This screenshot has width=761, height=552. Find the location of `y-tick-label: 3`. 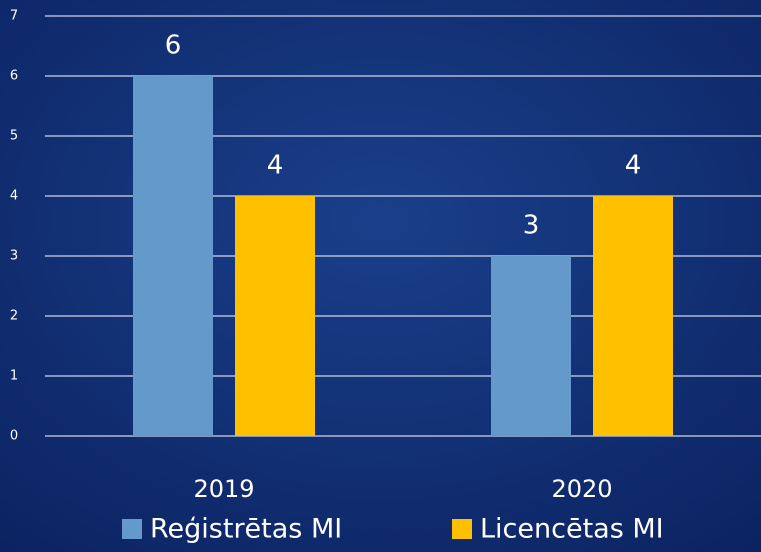

y-tick-label: 3 is located at coordinates (14, 256).